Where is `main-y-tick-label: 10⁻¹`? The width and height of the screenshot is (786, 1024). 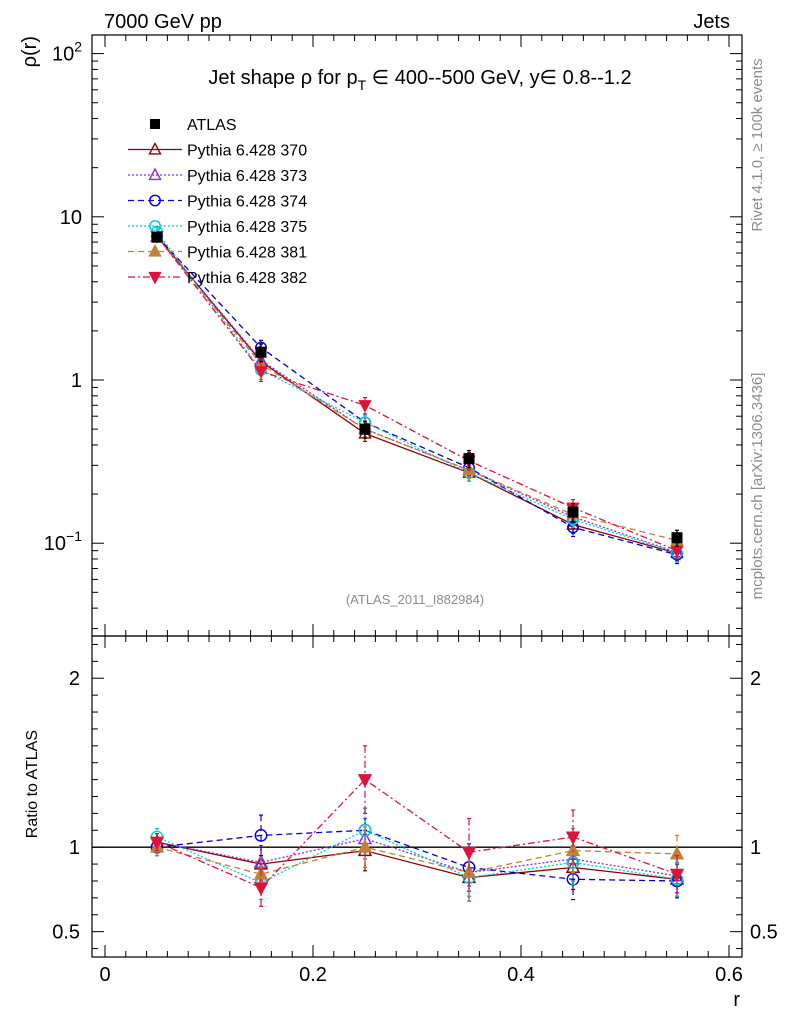
main-y-tick-label: 10⁻¹ is located at coordinates (63, 541).